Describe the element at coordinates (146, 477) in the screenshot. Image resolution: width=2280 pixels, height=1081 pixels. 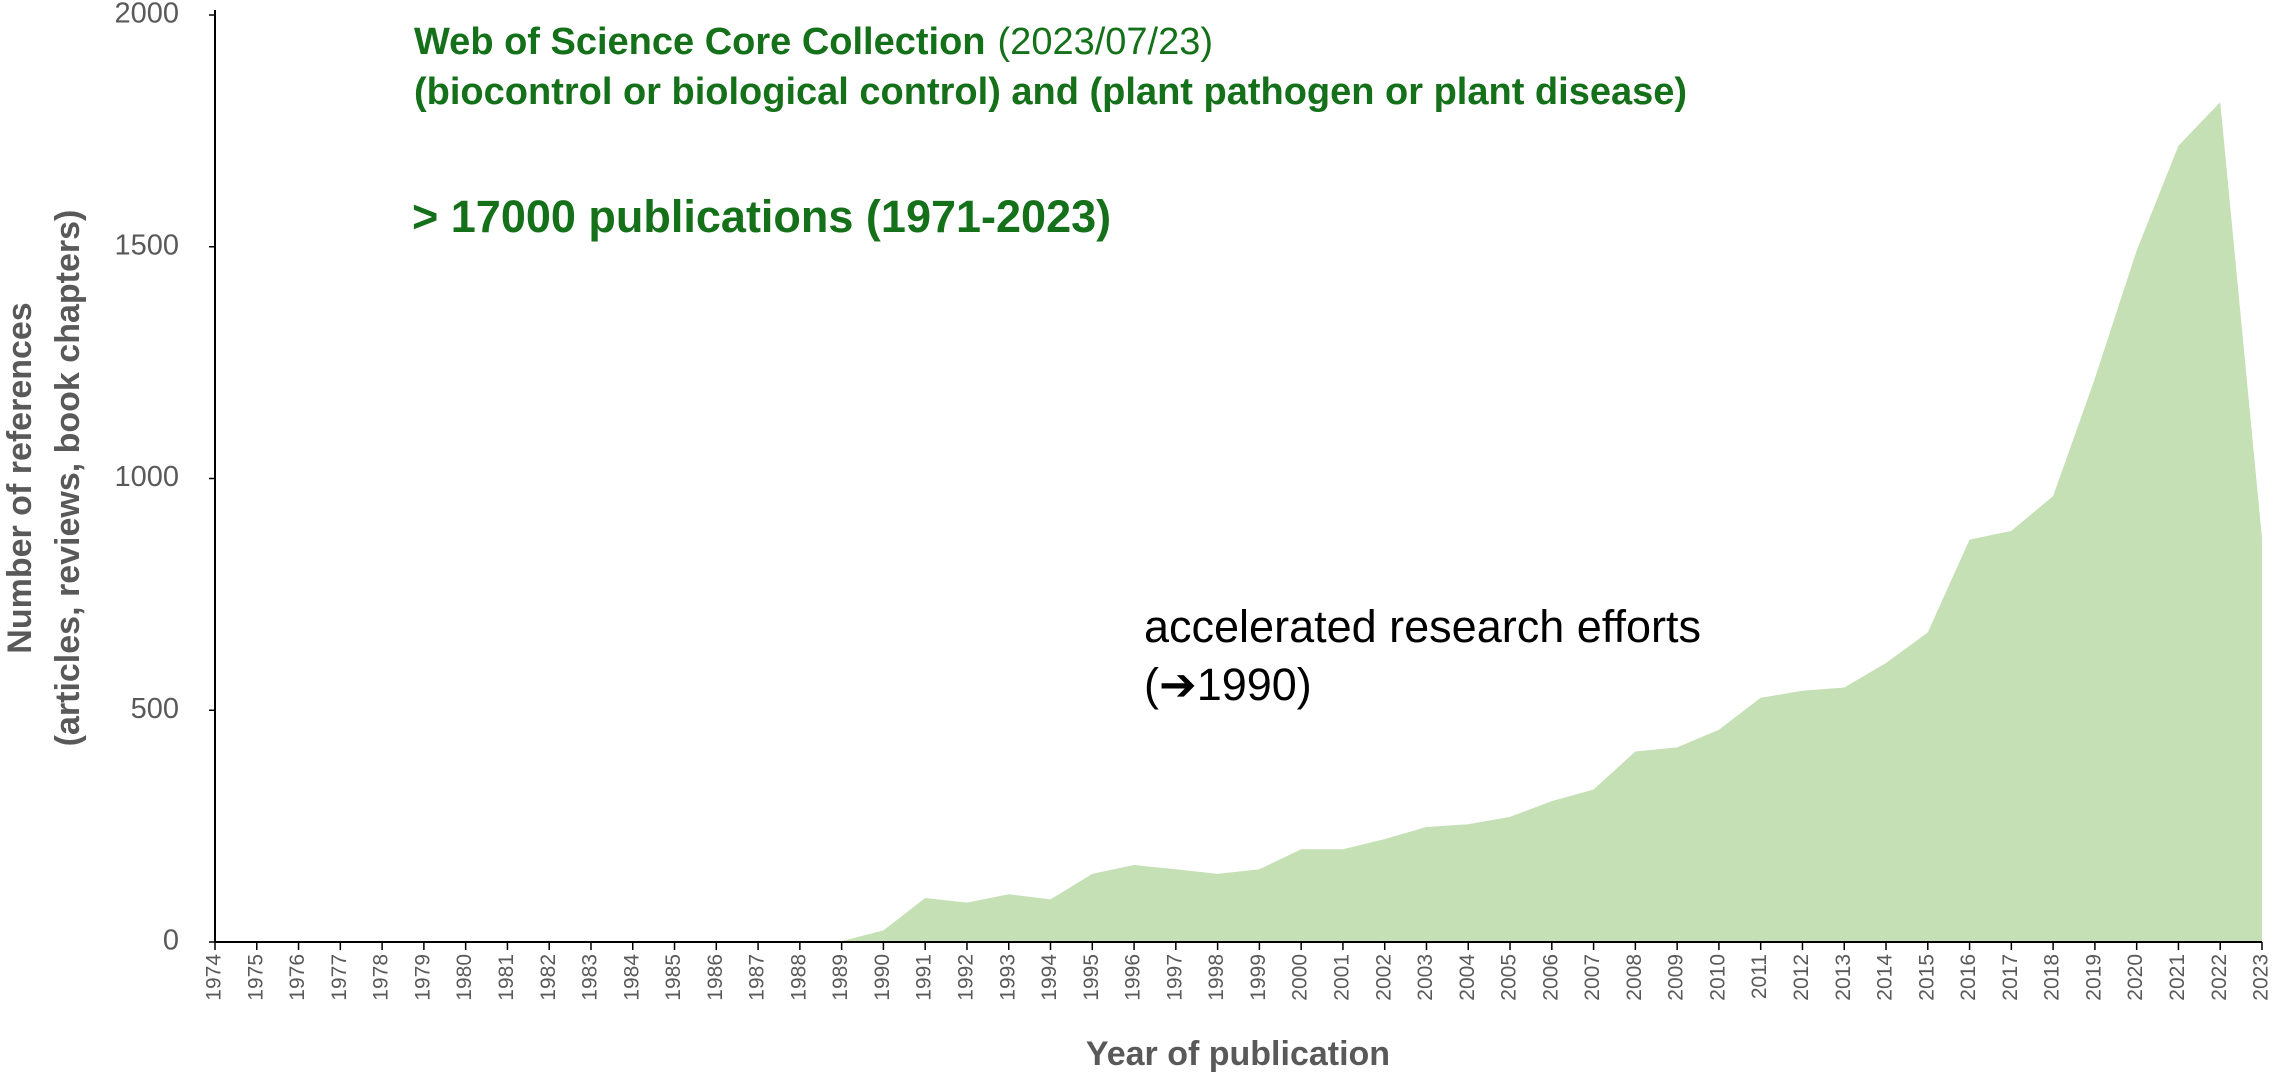
I see `y-tick-label: 1000` at that location.